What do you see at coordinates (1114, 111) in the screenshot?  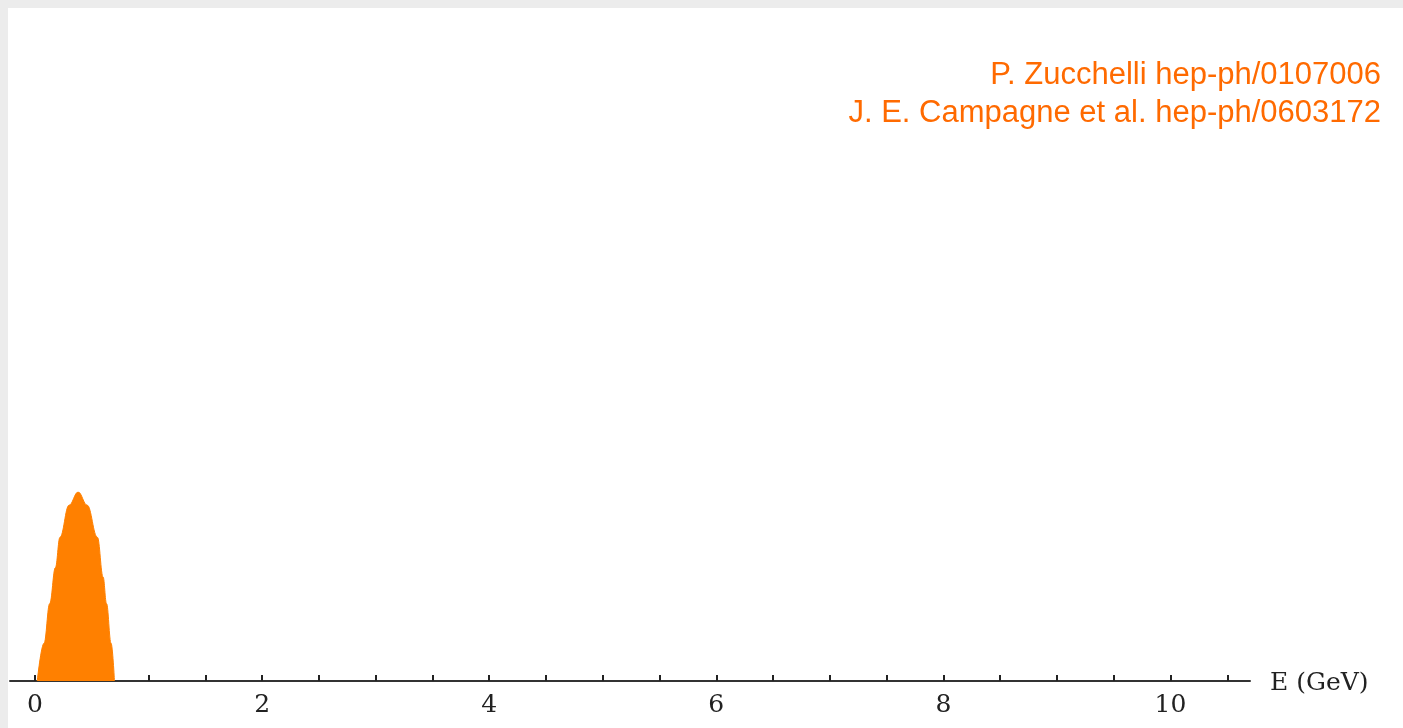 I see `text: J. E. Campagne et al. hep-ph/0603172` at bounding box center [1114, 111].